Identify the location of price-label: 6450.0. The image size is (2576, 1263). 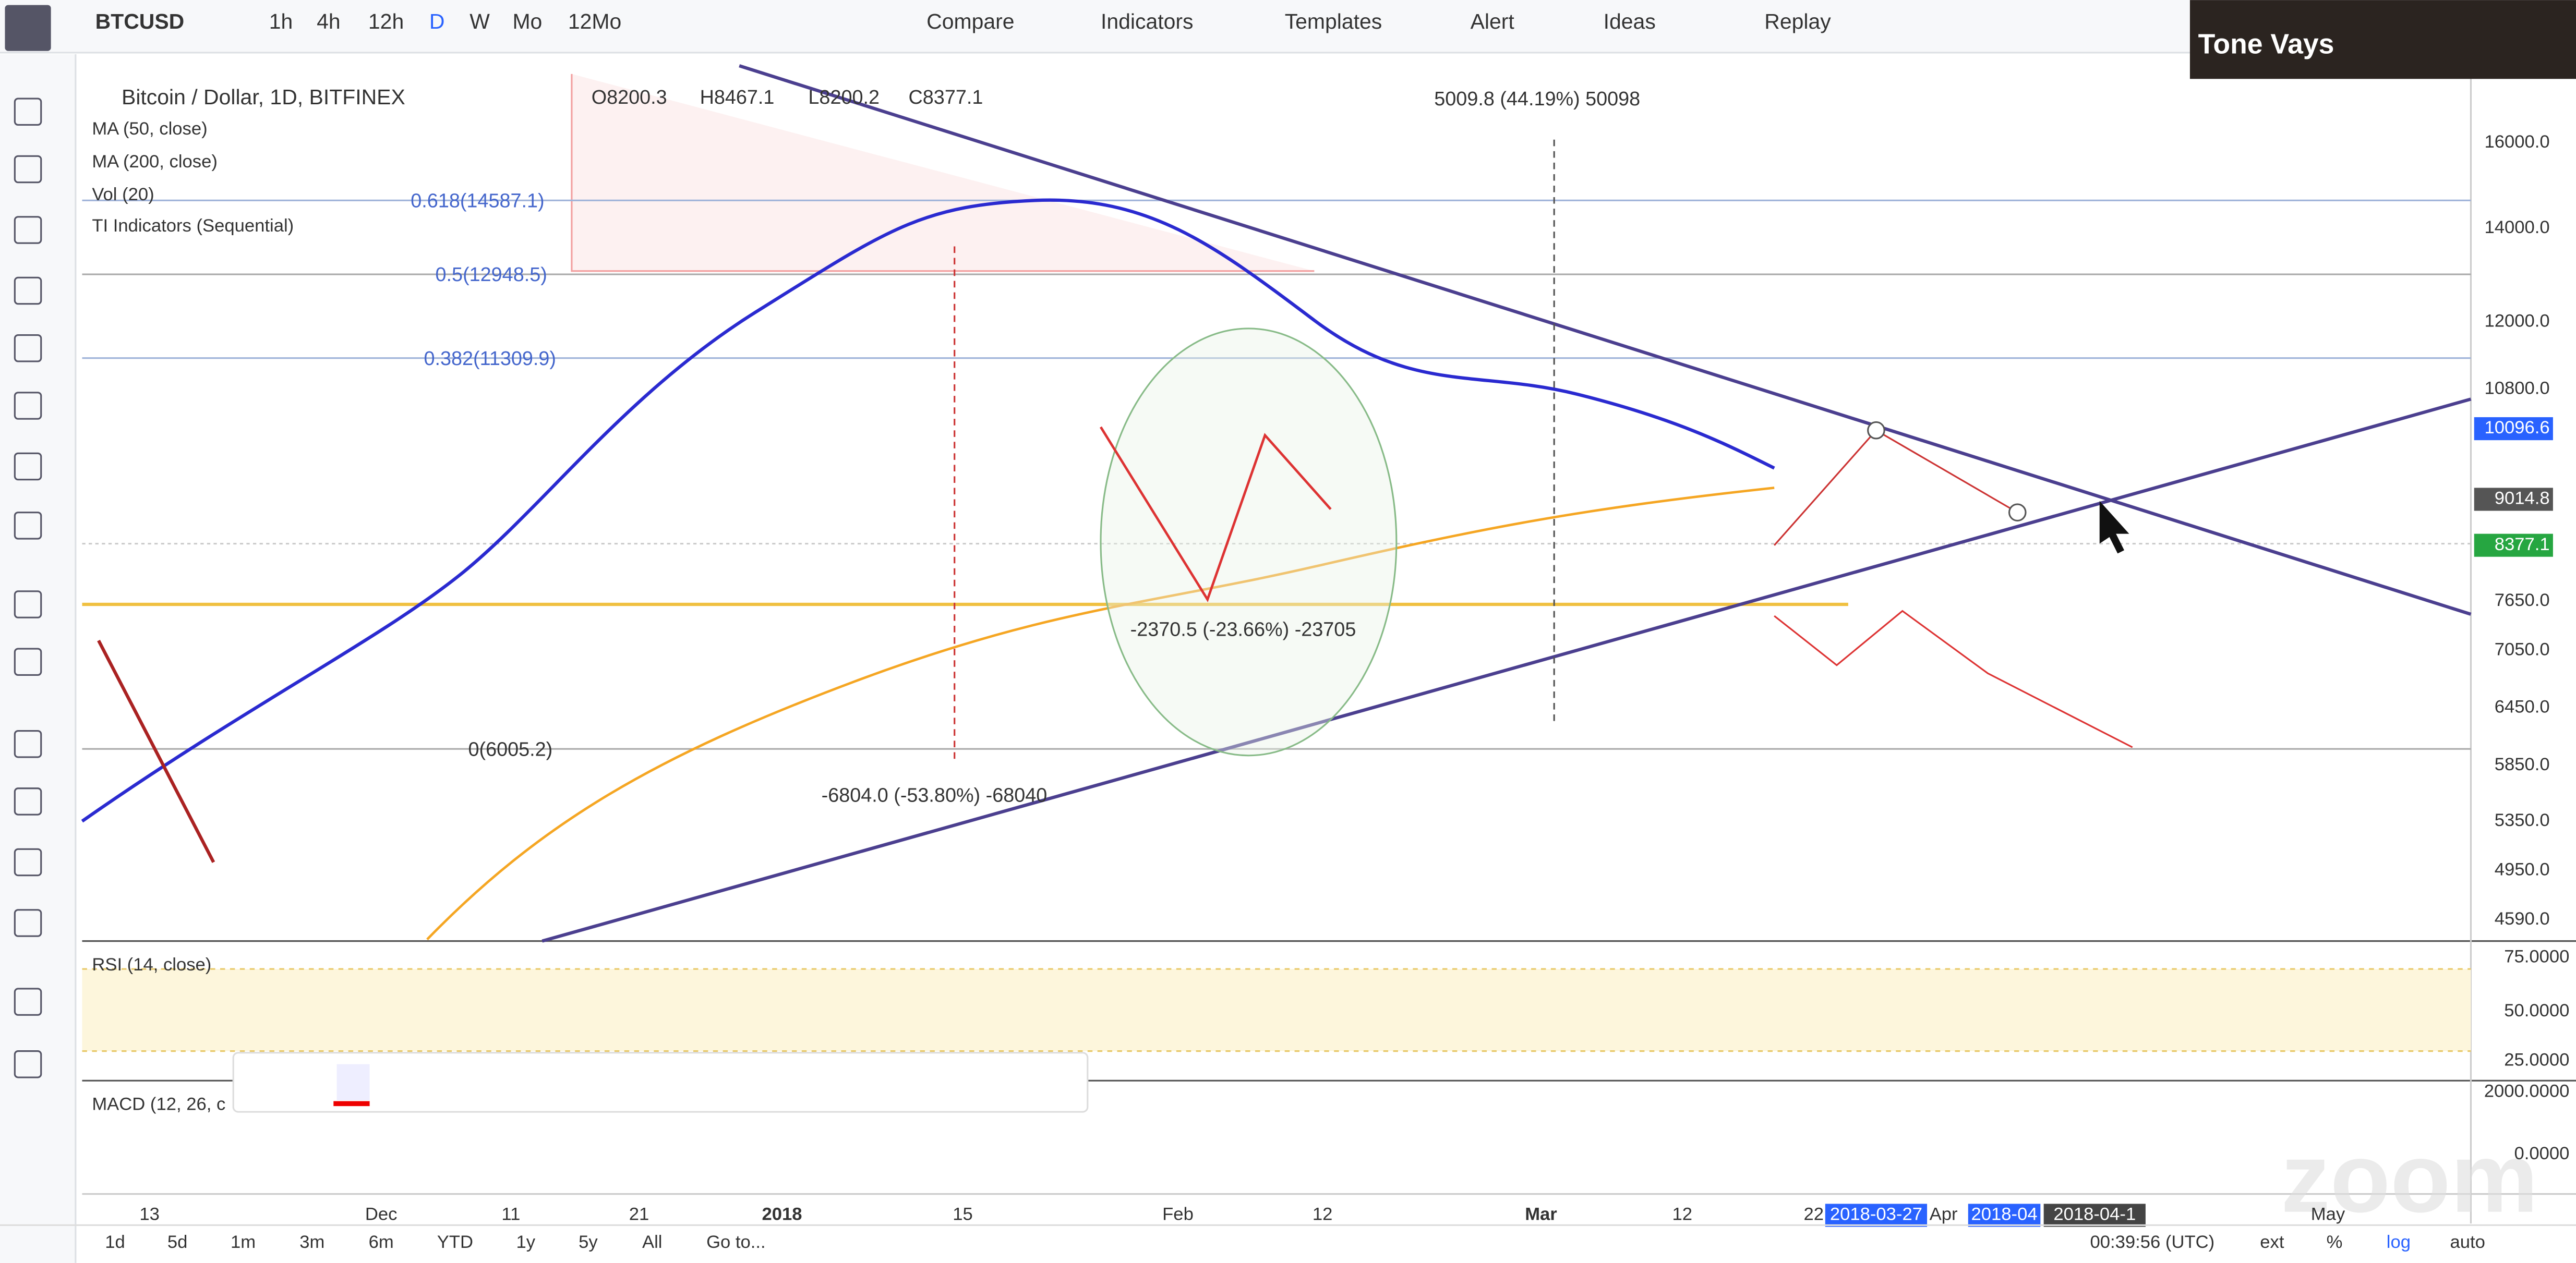
(2522, 707).